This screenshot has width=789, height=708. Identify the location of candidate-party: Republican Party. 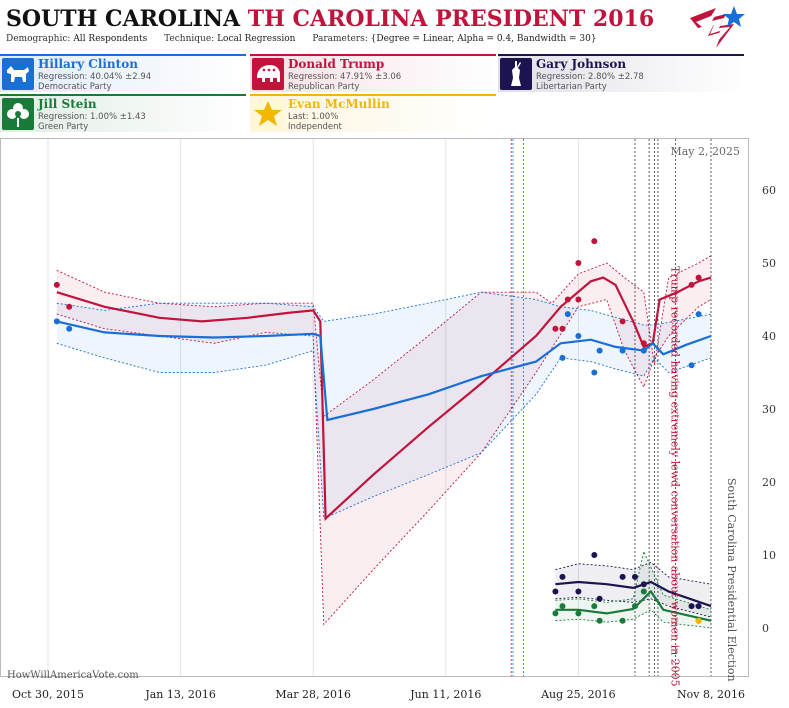
(324, 87).